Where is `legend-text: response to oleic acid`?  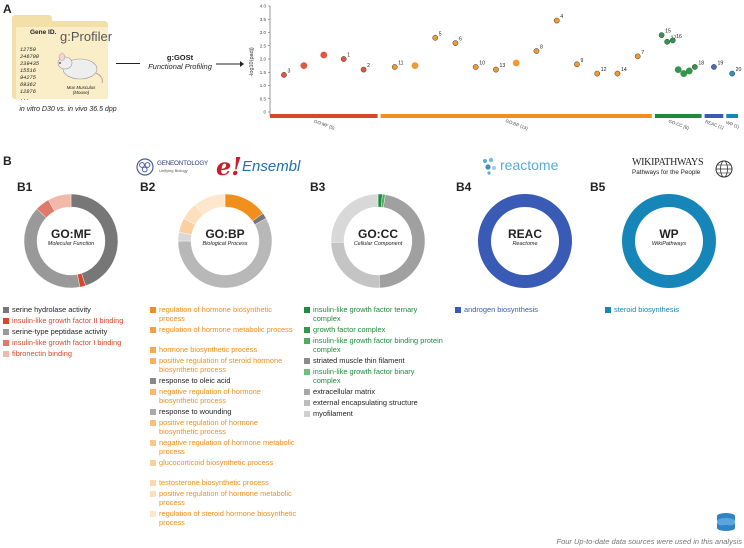
legend-text: response to oleic acid is located at coordinates (195, 380).